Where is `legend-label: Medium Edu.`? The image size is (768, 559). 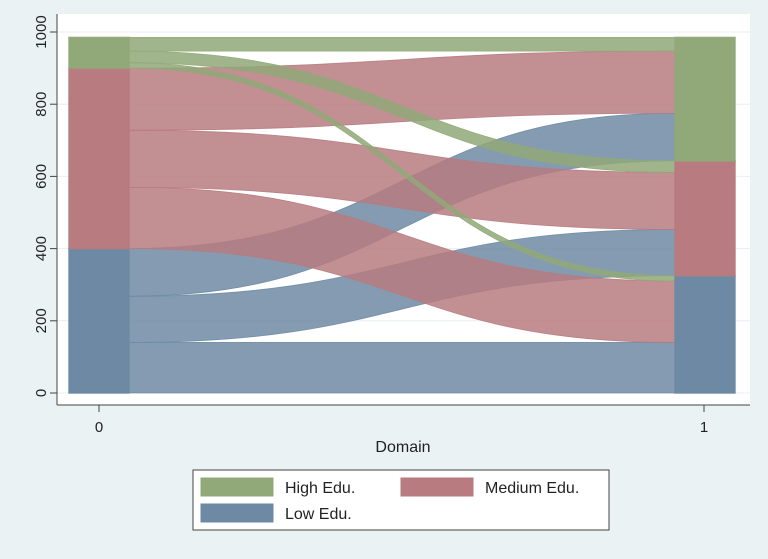
legend-label: Medium Edu. is located at coordinates (532, 488).